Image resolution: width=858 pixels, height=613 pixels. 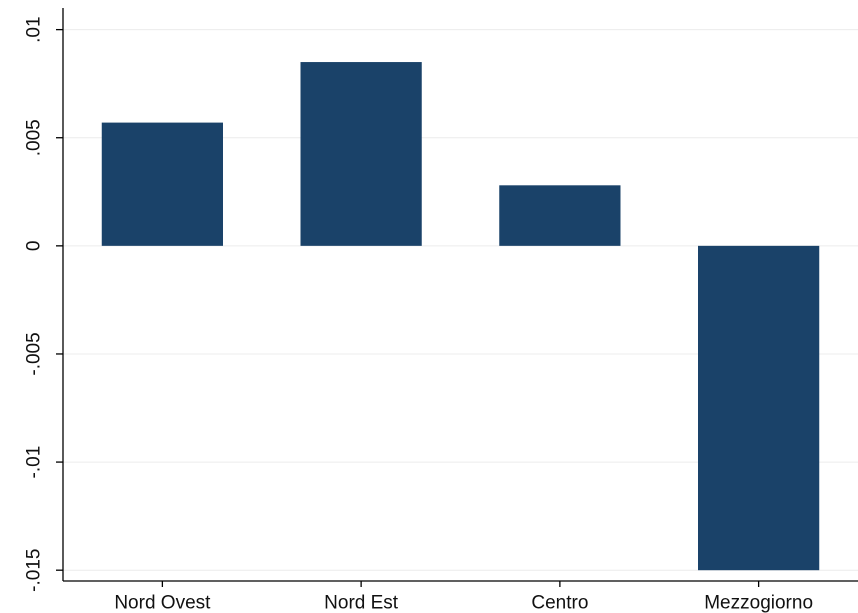 What do you see at coordinates (34, 29) in the screenshot?
I see `y-tick-label: .01` at bounding box center [34, 29].